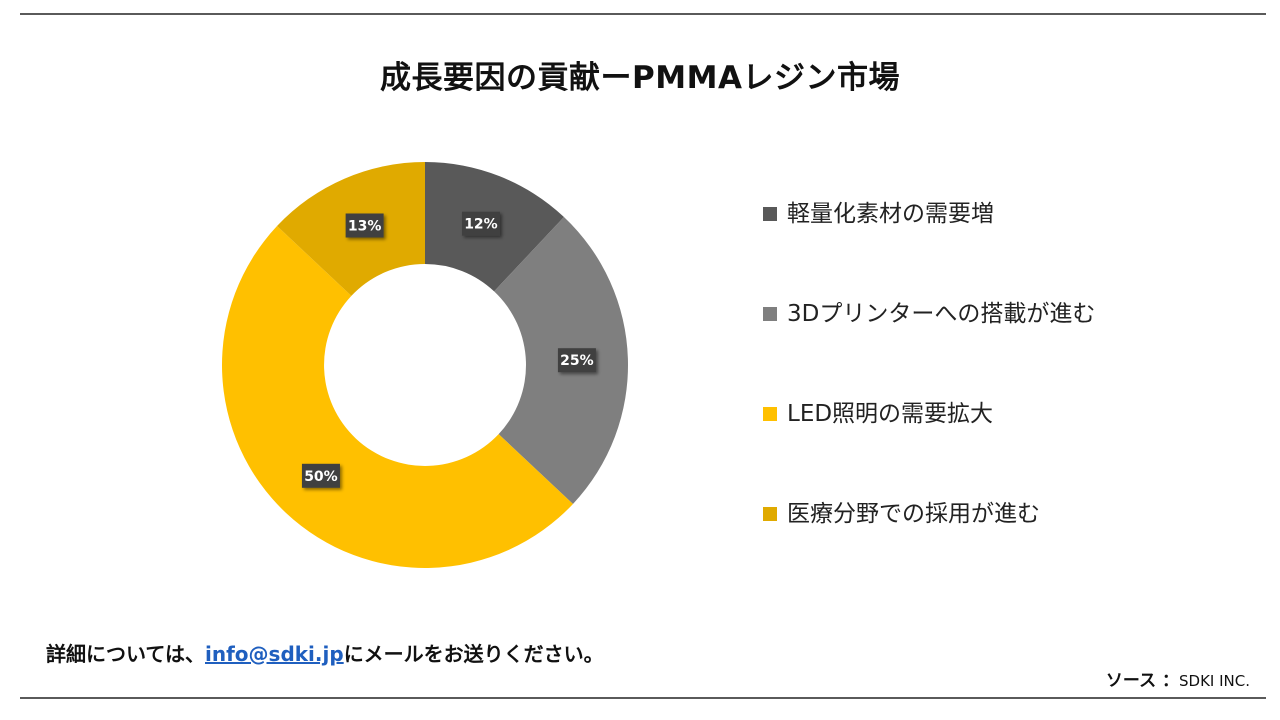 The image size is (1280, 720). What do you see at coordinates (1142, 681) in the screenshot?
I see `source-label: ソース ：` at bounding box center [1142, 681].